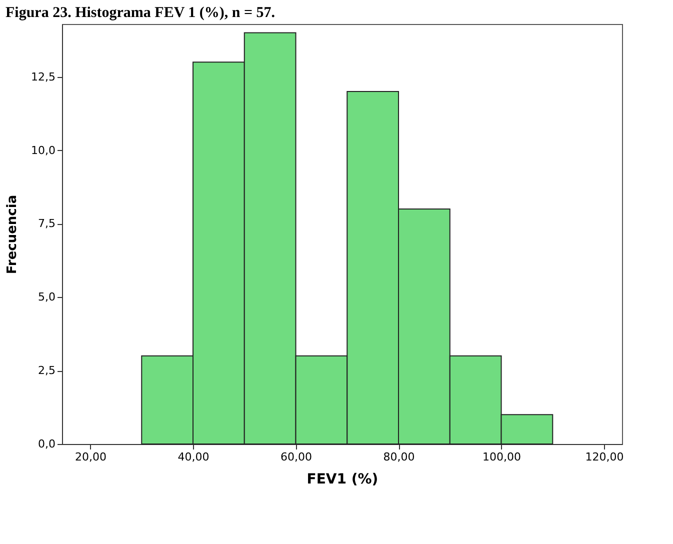  Describe the element at coordinates (47, 223) in the screenshot. I see `y-tick-label: 7,5` at that location.